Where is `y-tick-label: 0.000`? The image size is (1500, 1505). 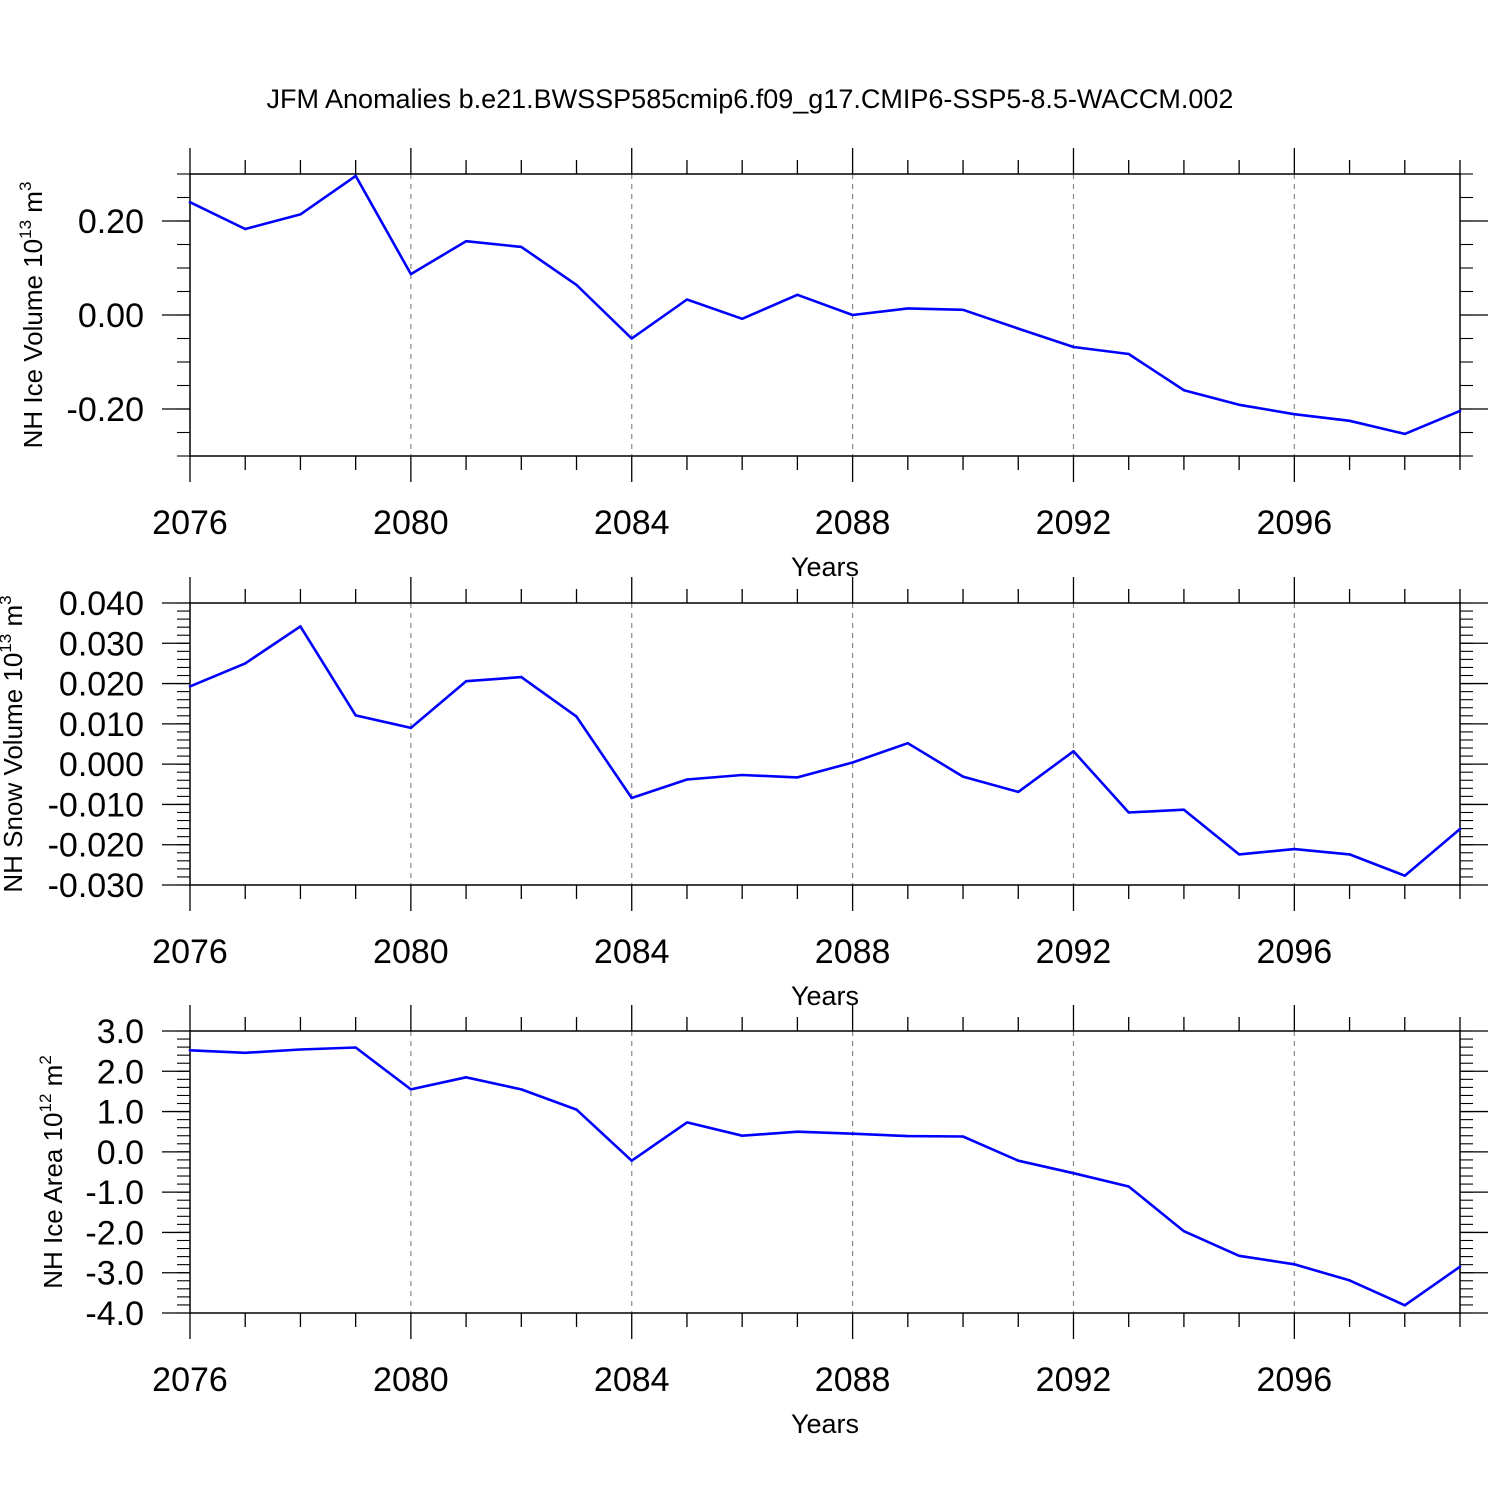
y-tick-label: 0.000 is located at coordinates (101, 765).